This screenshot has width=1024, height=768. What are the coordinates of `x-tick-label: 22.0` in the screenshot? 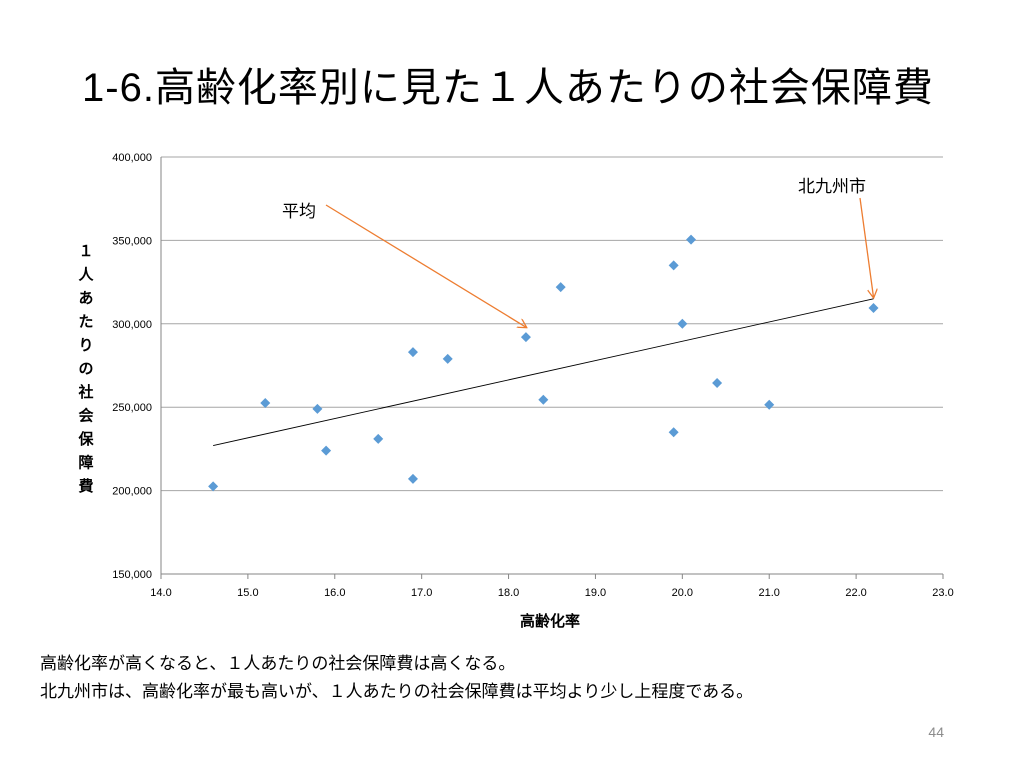 It's located at (855, 593).